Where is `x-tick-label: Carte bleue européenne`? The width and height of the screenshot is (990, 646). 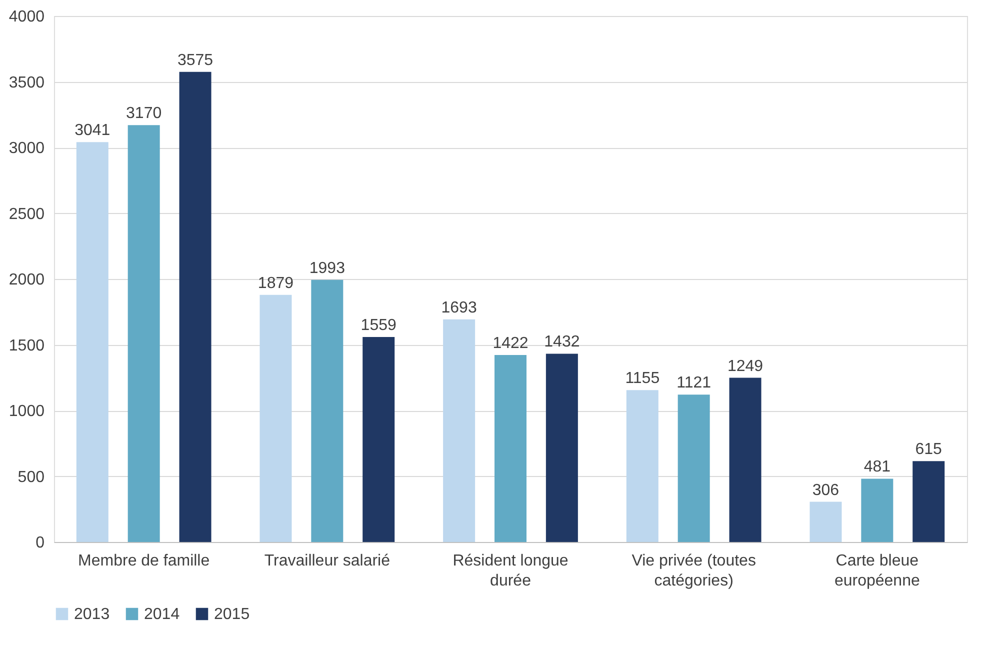
x-tick-label: Carte bleue européenne is located at coordinates (877, 571).